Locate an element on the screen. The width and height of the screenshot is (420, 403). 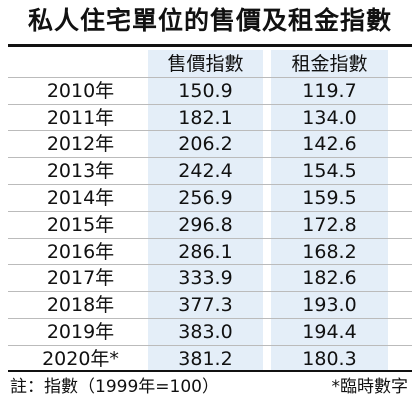
cell-value: 142.6 is located at coordinates (329, 144).